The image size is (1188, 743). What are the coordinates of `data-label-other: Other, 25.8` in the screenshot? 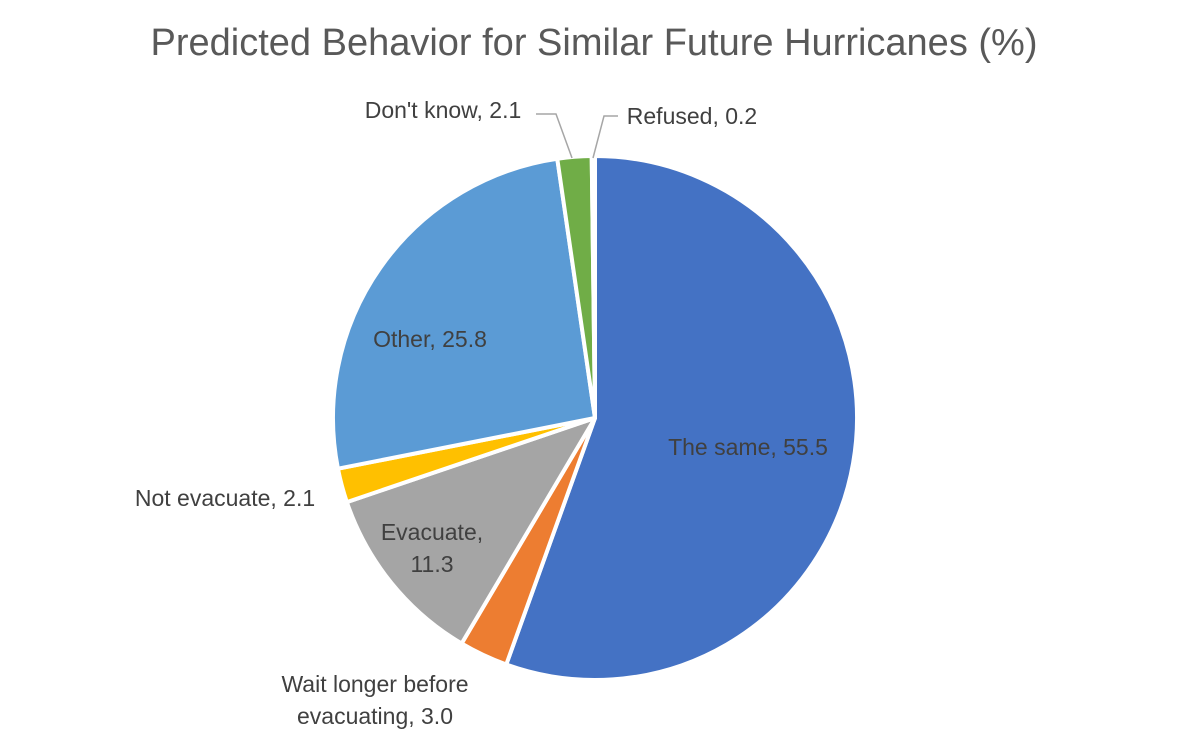 It's located at (430, 339).